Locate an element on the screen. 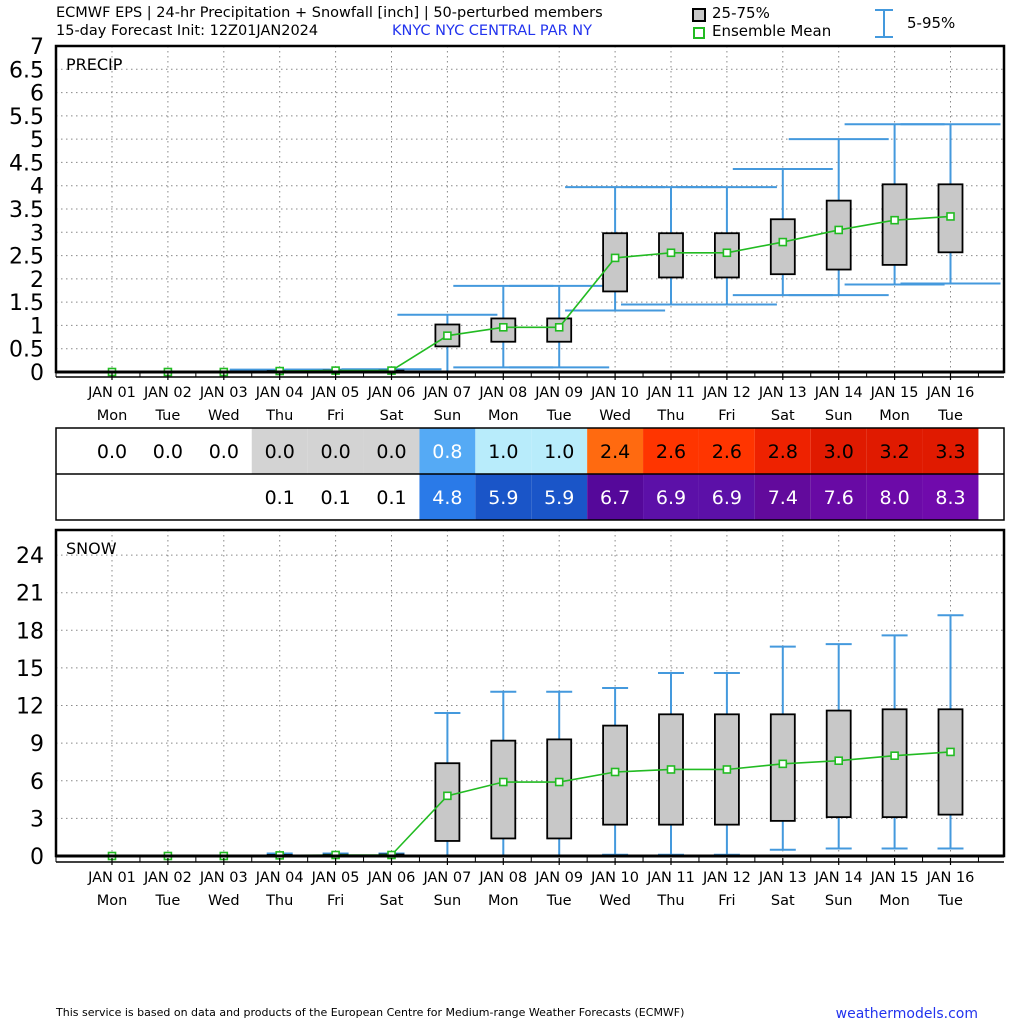 Image resolution: width=1024 pixels, height=1024 pixels. y-tick-label: 3.5 is located at coordinates (26, 210).